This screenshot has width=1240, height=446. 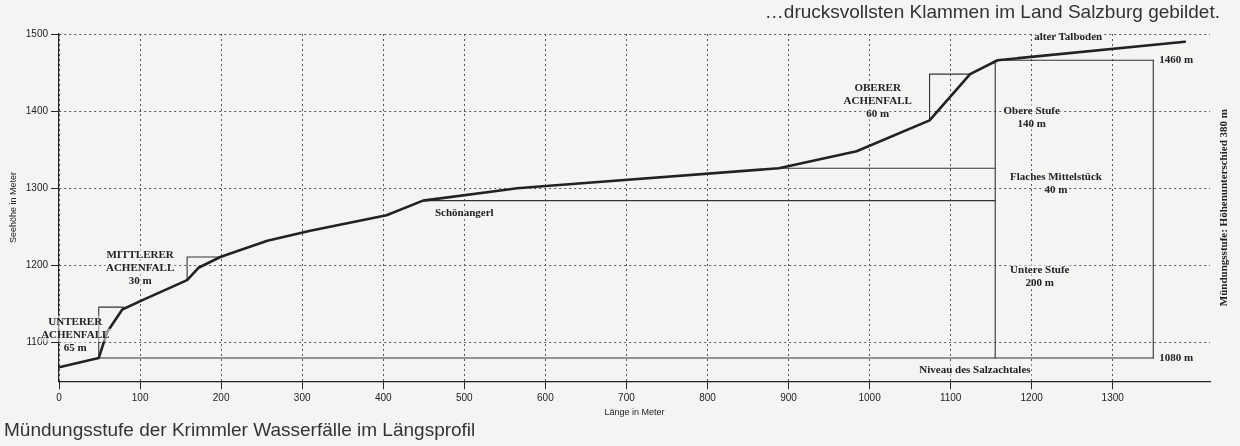 What do you see at coordinates (634, 412) in the screenshot?
I see `x-axis-title: Länge in Meter` at bounding box center [634, 412].